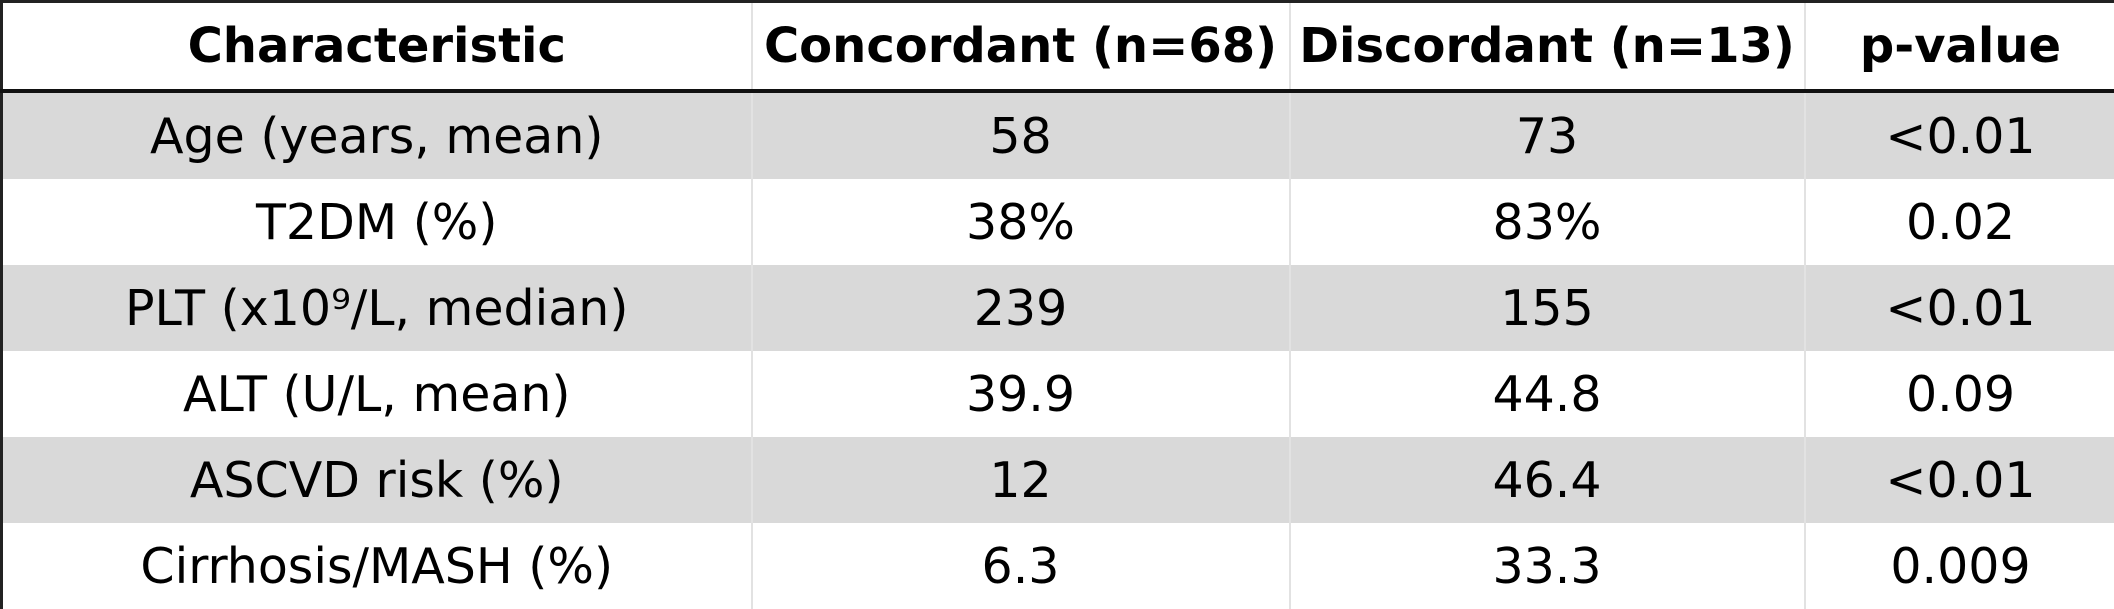 The width and height of the screenshot is (2114, 609). I want to click on row-label: Cirrhosis/MASH (%), so click(377, 566).